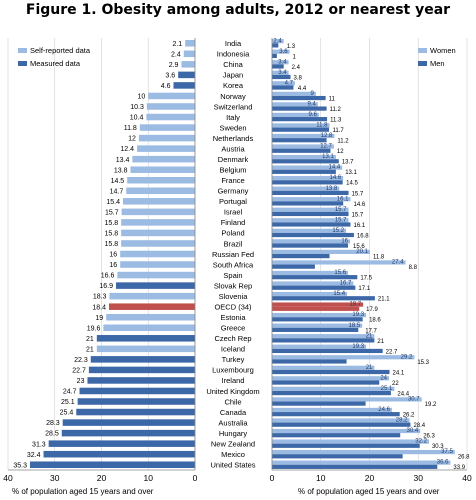 The image size is (476, 500). What do you see at coordinates (233, 443) in the screenshot?
I see `country-label: New Zealand` at bounding box center [233, 443].